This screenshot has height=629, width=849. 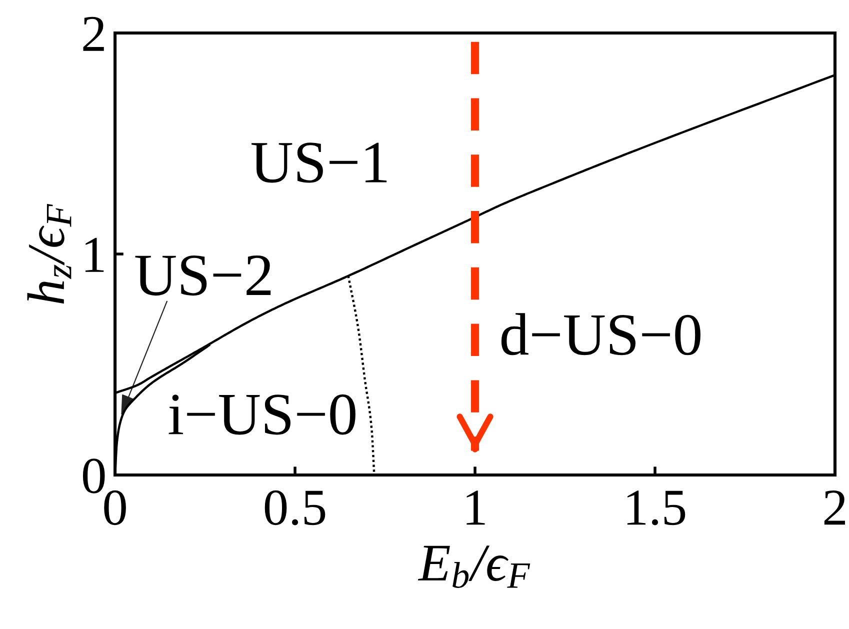 What do you see at coordinates (835, 507) in the screenshot?
I see `x-tick-label: 2` at bounding box center [835, 507].